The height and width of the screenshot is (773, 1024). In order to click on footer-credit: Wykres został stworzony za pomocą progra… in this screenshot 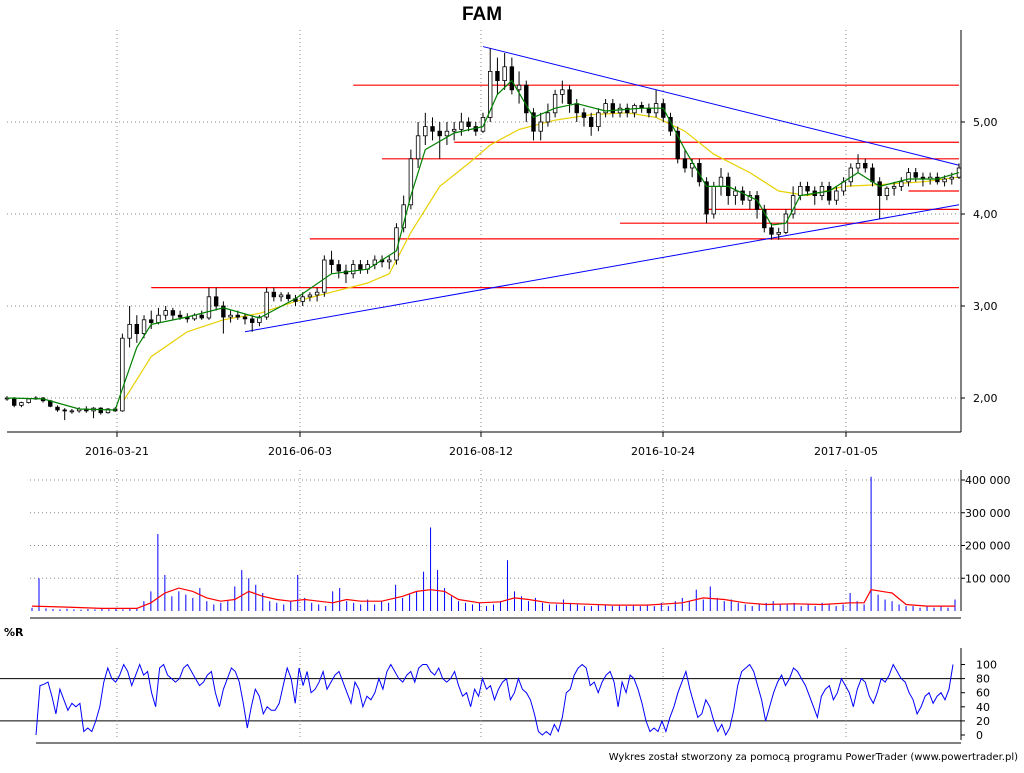, I will do `click(813, 757)`.